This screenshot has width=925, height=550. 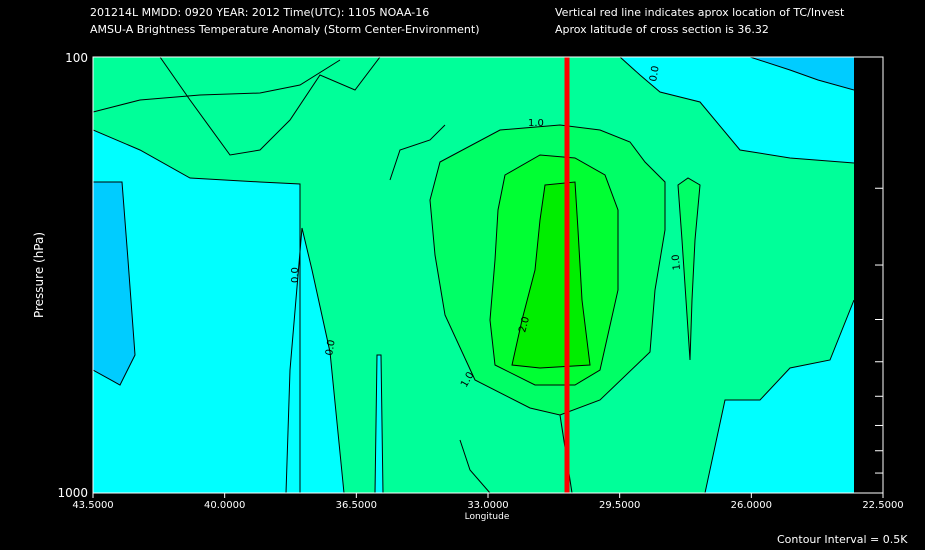 I want to click on contour-1.0-right, so click(x=689, y=269).